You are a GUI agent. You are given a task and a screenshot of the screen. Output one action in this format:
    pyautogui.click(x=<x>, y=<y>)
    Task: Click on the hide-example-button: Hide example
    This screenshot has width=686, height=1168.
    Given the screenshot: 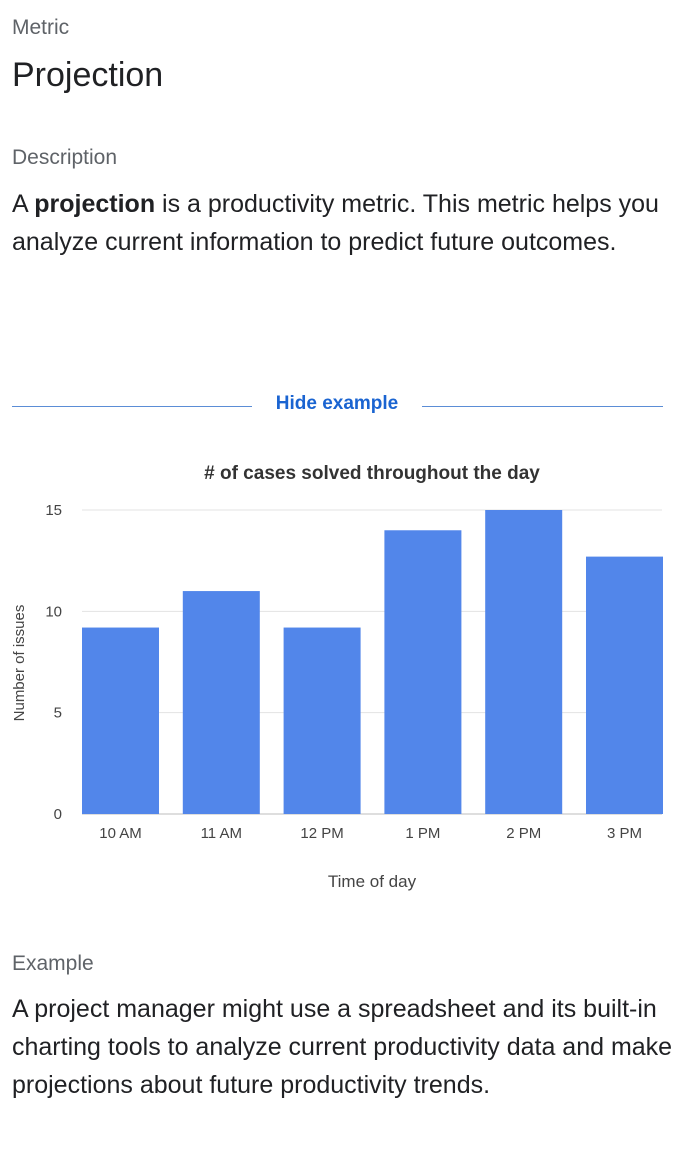 What is the action you would take?
    pyautogui.click(x=337, y=403)
    